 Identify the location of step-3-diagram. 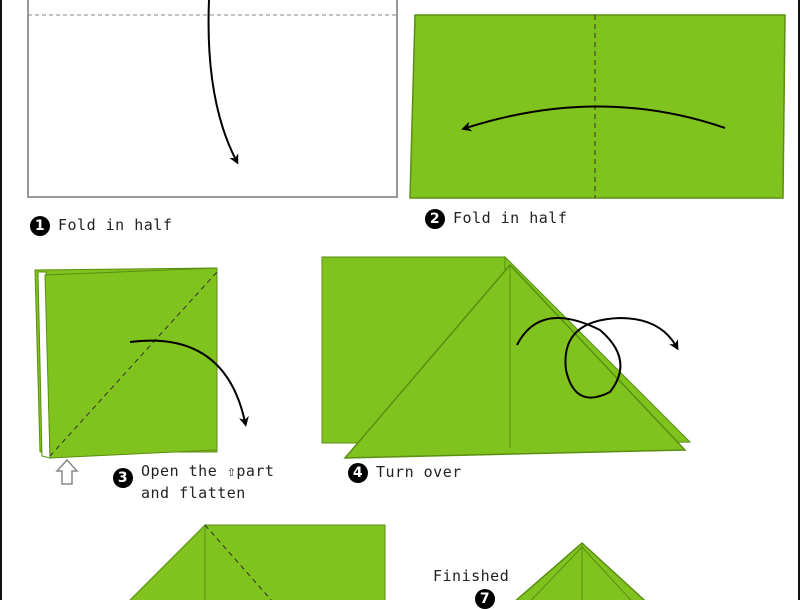
(141, 376).